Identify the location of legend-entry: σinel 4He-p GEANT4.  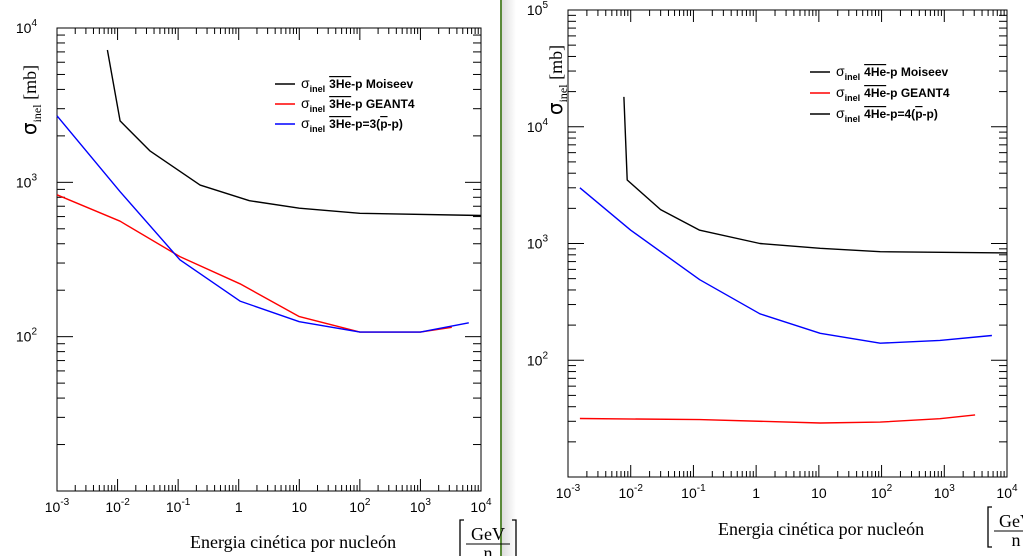
(893, 93).